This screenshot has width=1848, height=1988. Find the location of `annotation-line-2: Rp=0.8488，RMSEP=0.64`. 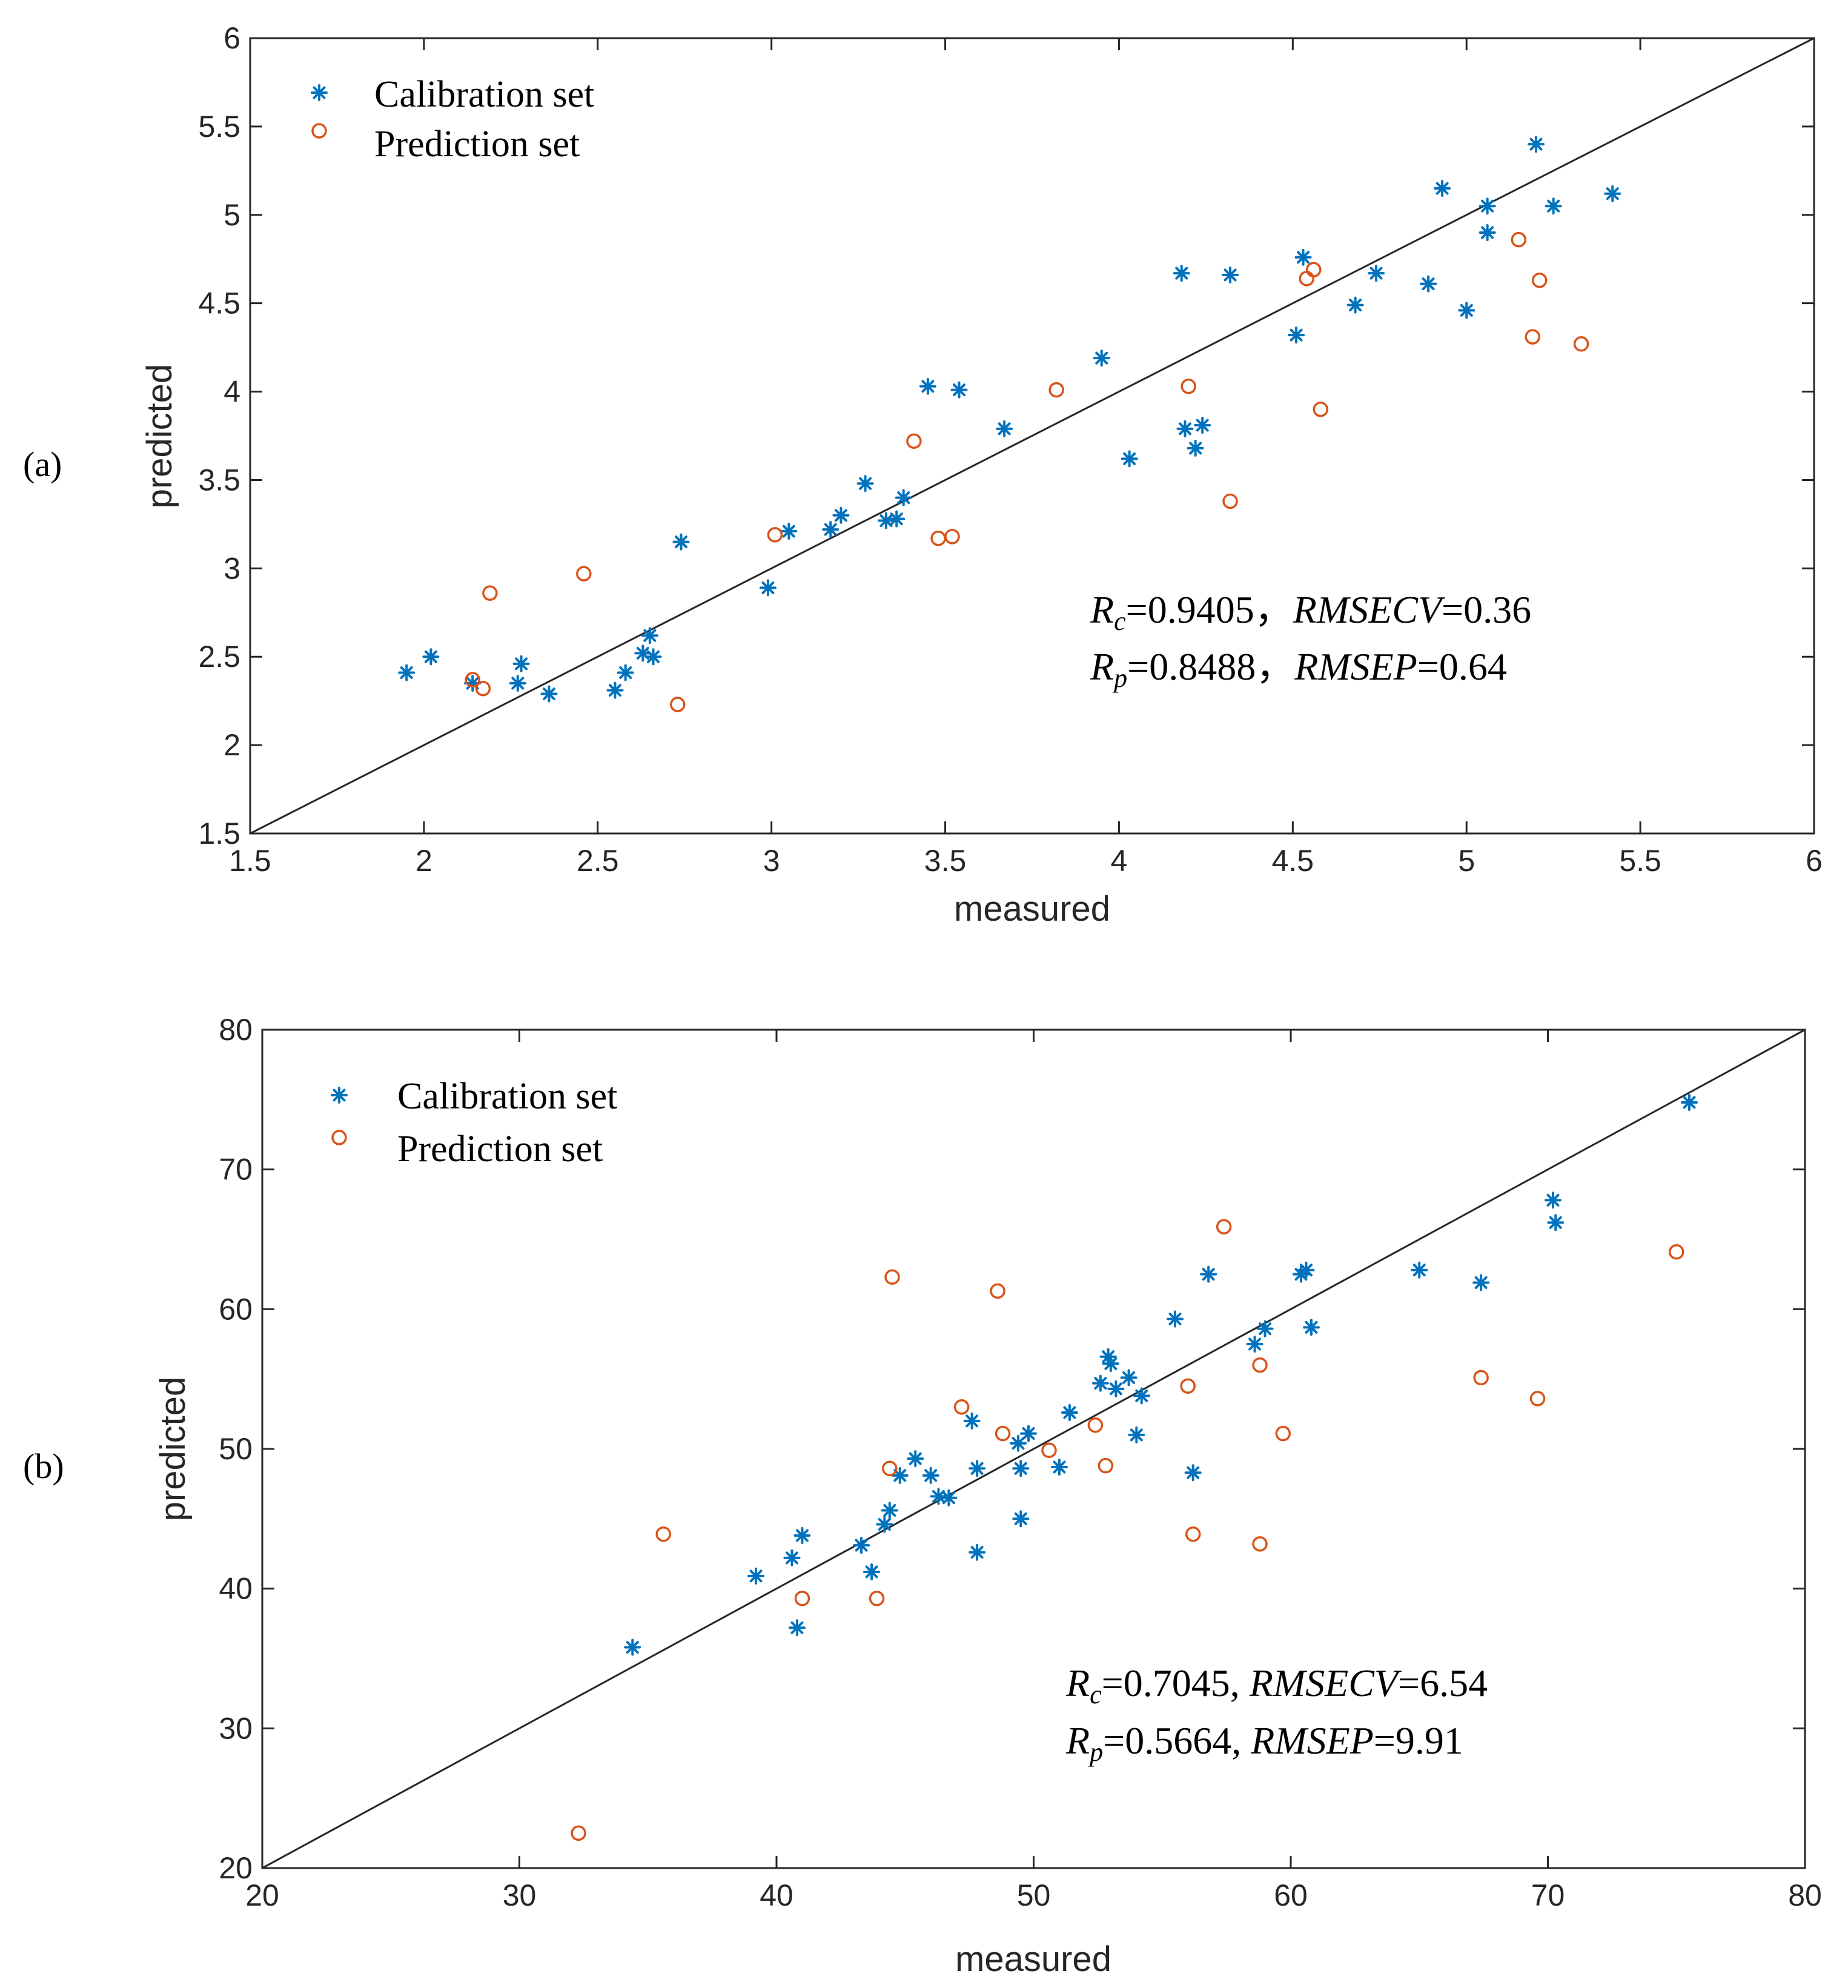

annotation-line-2: Rp=0.8488，RMSEP=0.64 is located at coordinates (1298, 669).